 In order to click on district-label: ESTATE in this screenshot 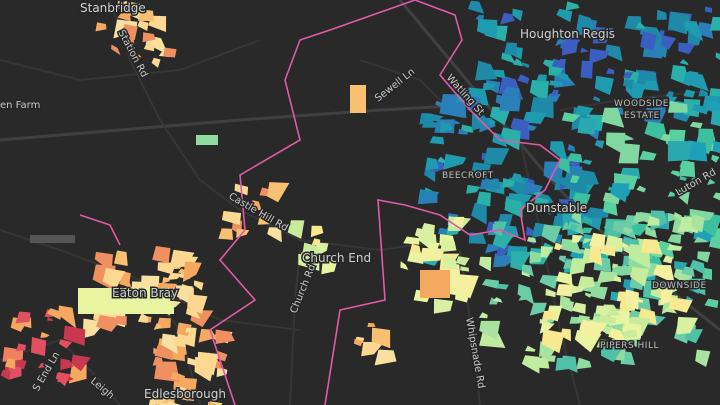, I will do `click(642, 116)`.